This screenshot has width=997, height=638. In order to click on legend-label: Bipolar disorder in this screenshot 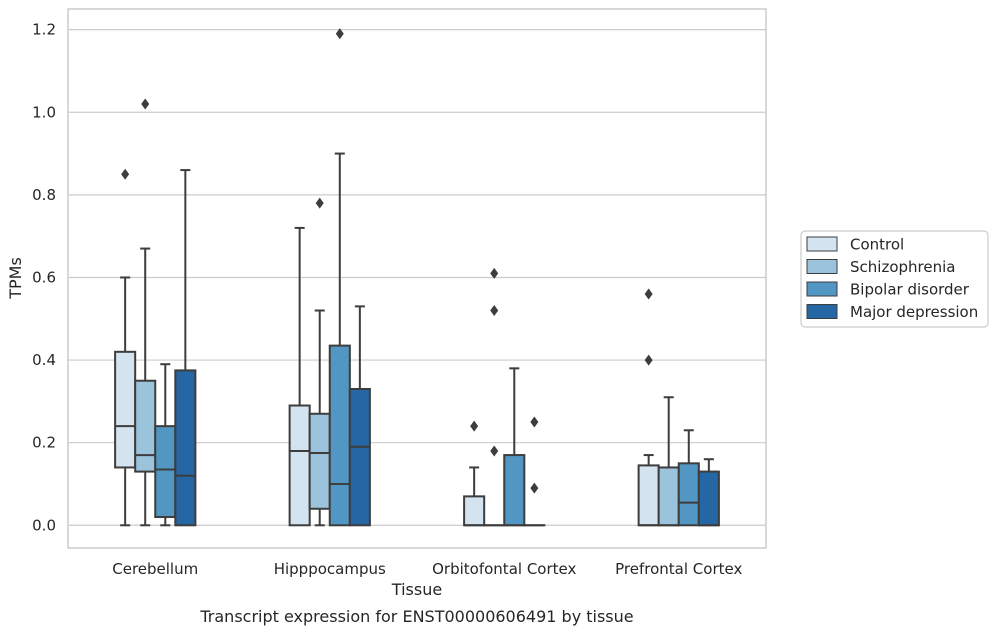, I will do `click(910, 290)`.